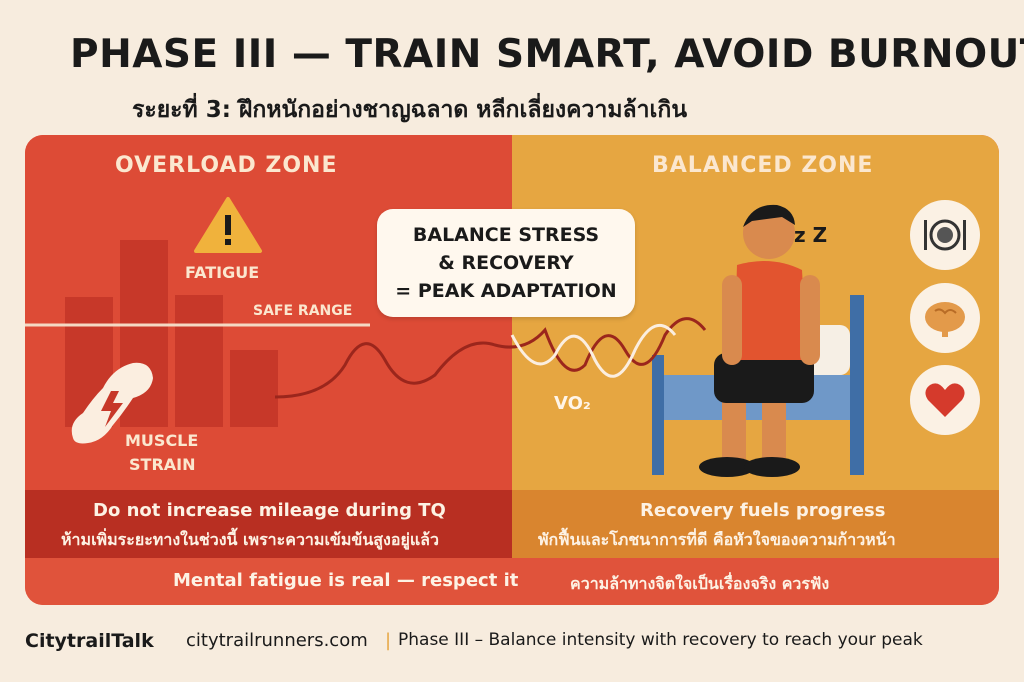 The width and height of the screenshot is (1024, 682). What do you see at coordinates (226, 165) in the screenshot?
I see `overload-zone-title: OVERLOAD ZONE` at bounding box center [226, 165].